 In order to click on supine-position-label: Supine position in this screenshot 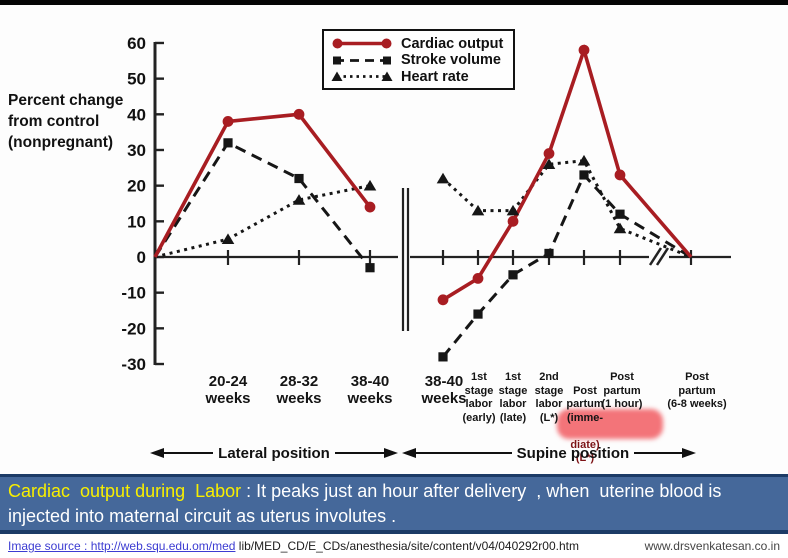, I will do `click(573, 453)`.